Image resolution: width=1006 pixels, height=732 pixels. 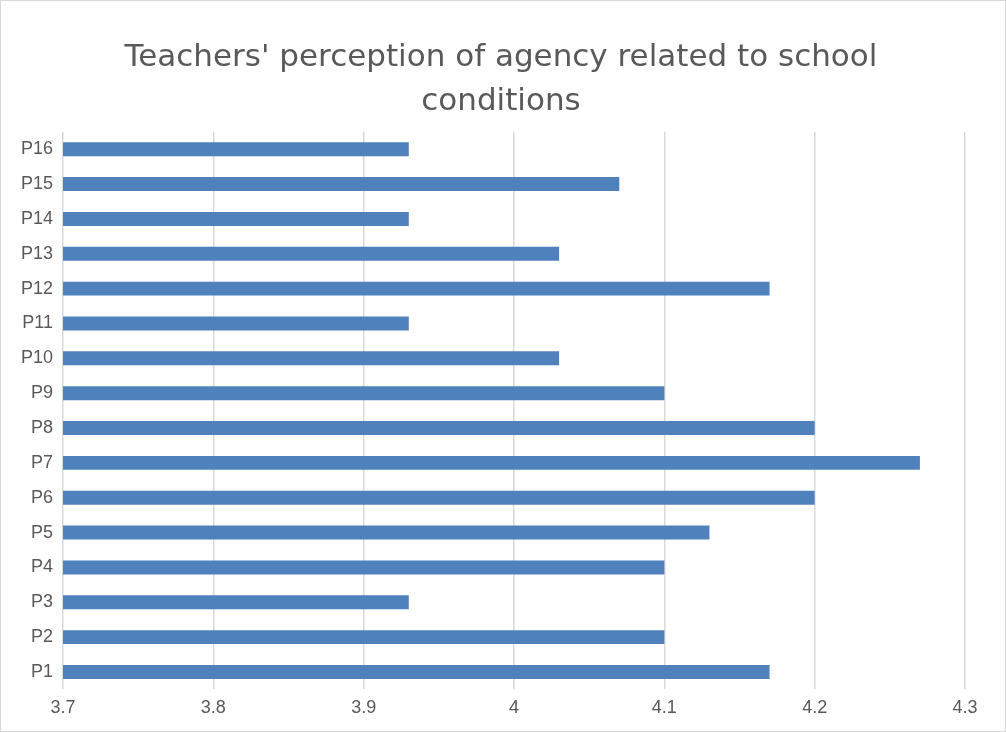 I want to click on y-tick-label: P11, so click(x=38, y=322).